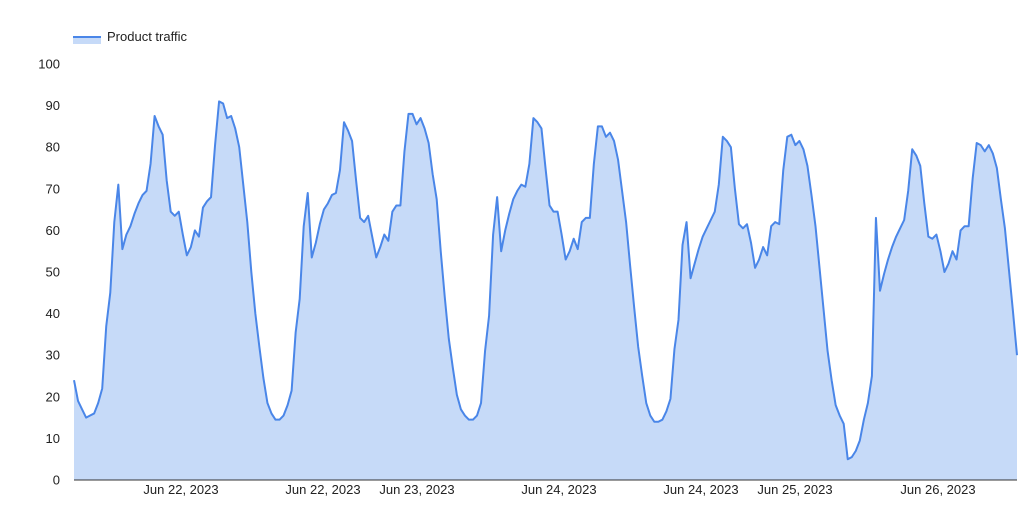 This screenshot has width=1024, height=512. I want to click on legend-swatch-fill, so click(87, 40).